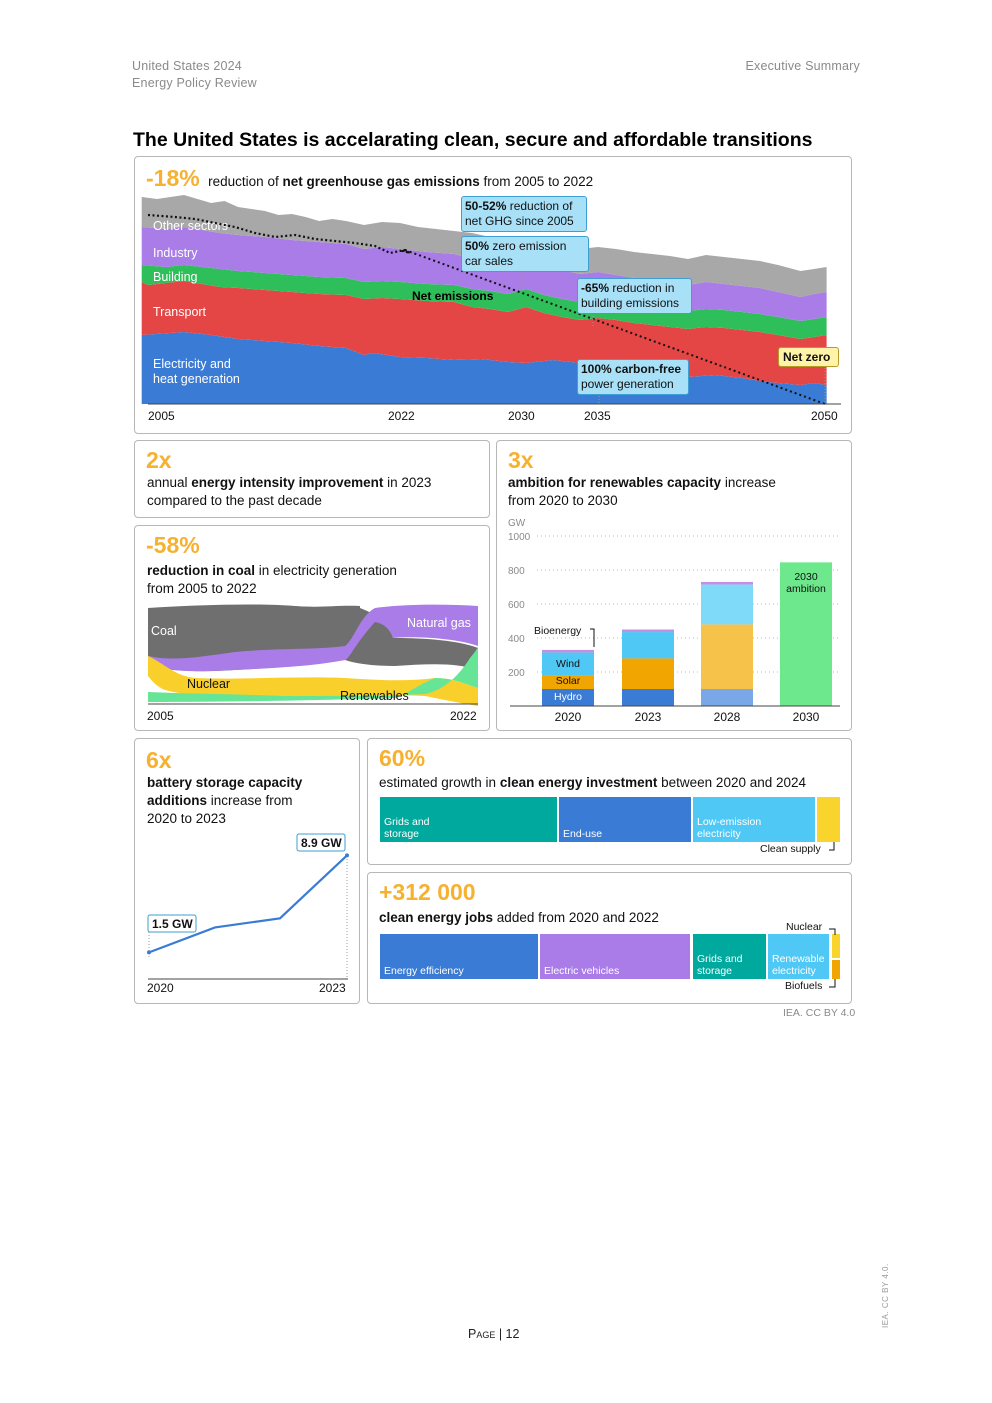 The height and width of the screenshot is (1403, 992). Describe the element at coordinates (790, 849) in the screenshot. I see `invest-clean-supply-label: Clean supply` at that location.